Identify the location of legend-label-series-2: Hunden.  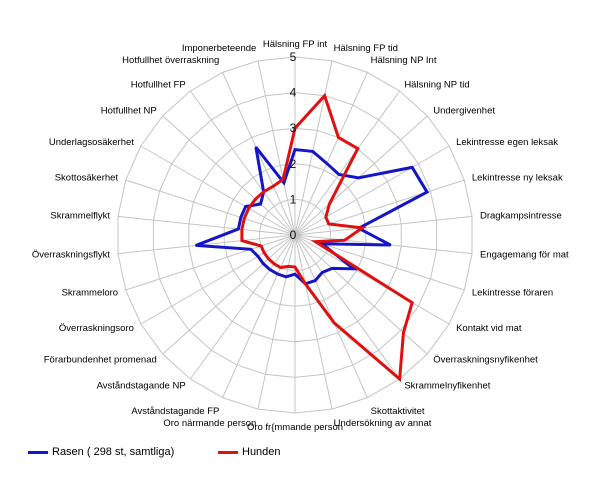
(261, 452).